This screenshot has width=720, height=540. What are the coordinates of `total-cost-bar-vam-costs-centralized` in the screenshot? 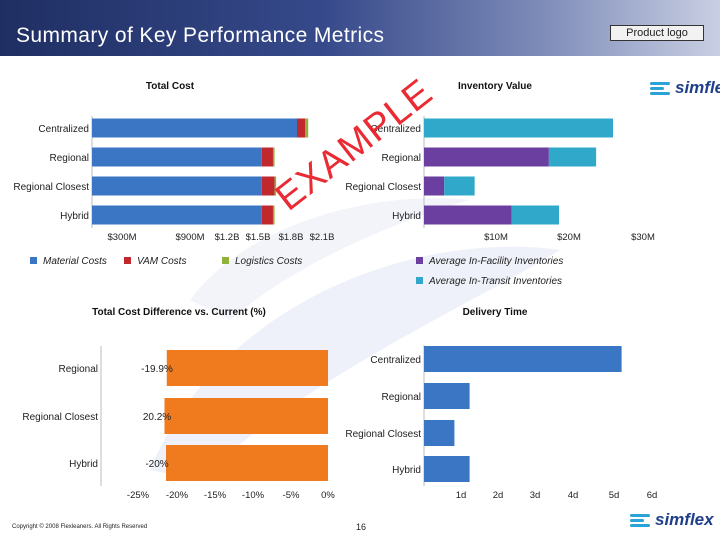 It's located at (301, 128).